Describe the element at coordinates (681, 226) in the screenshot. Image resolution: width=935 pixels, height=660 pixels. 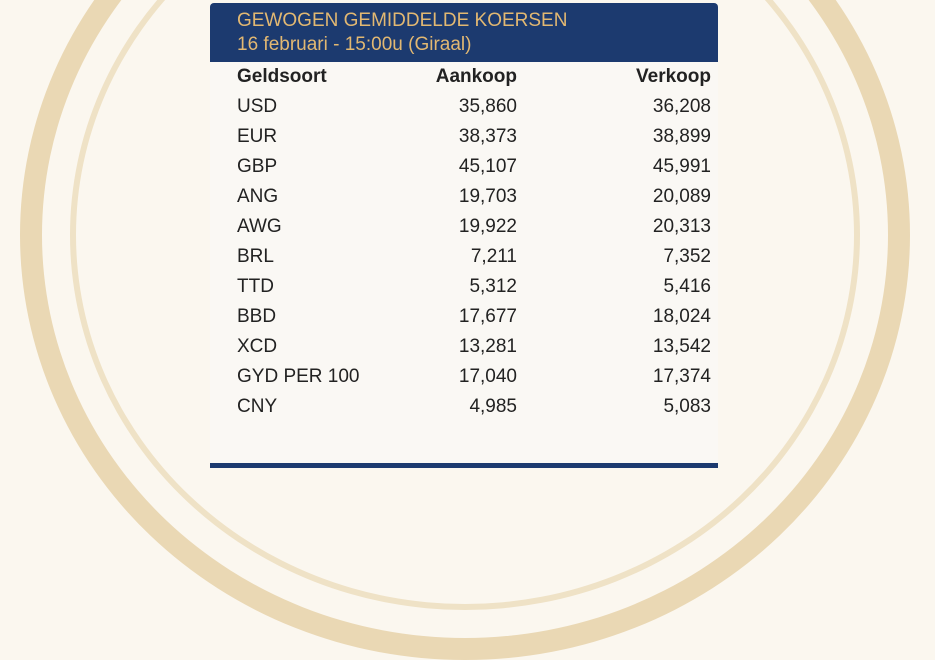
I see `sell-cell: 20,313` at that location.